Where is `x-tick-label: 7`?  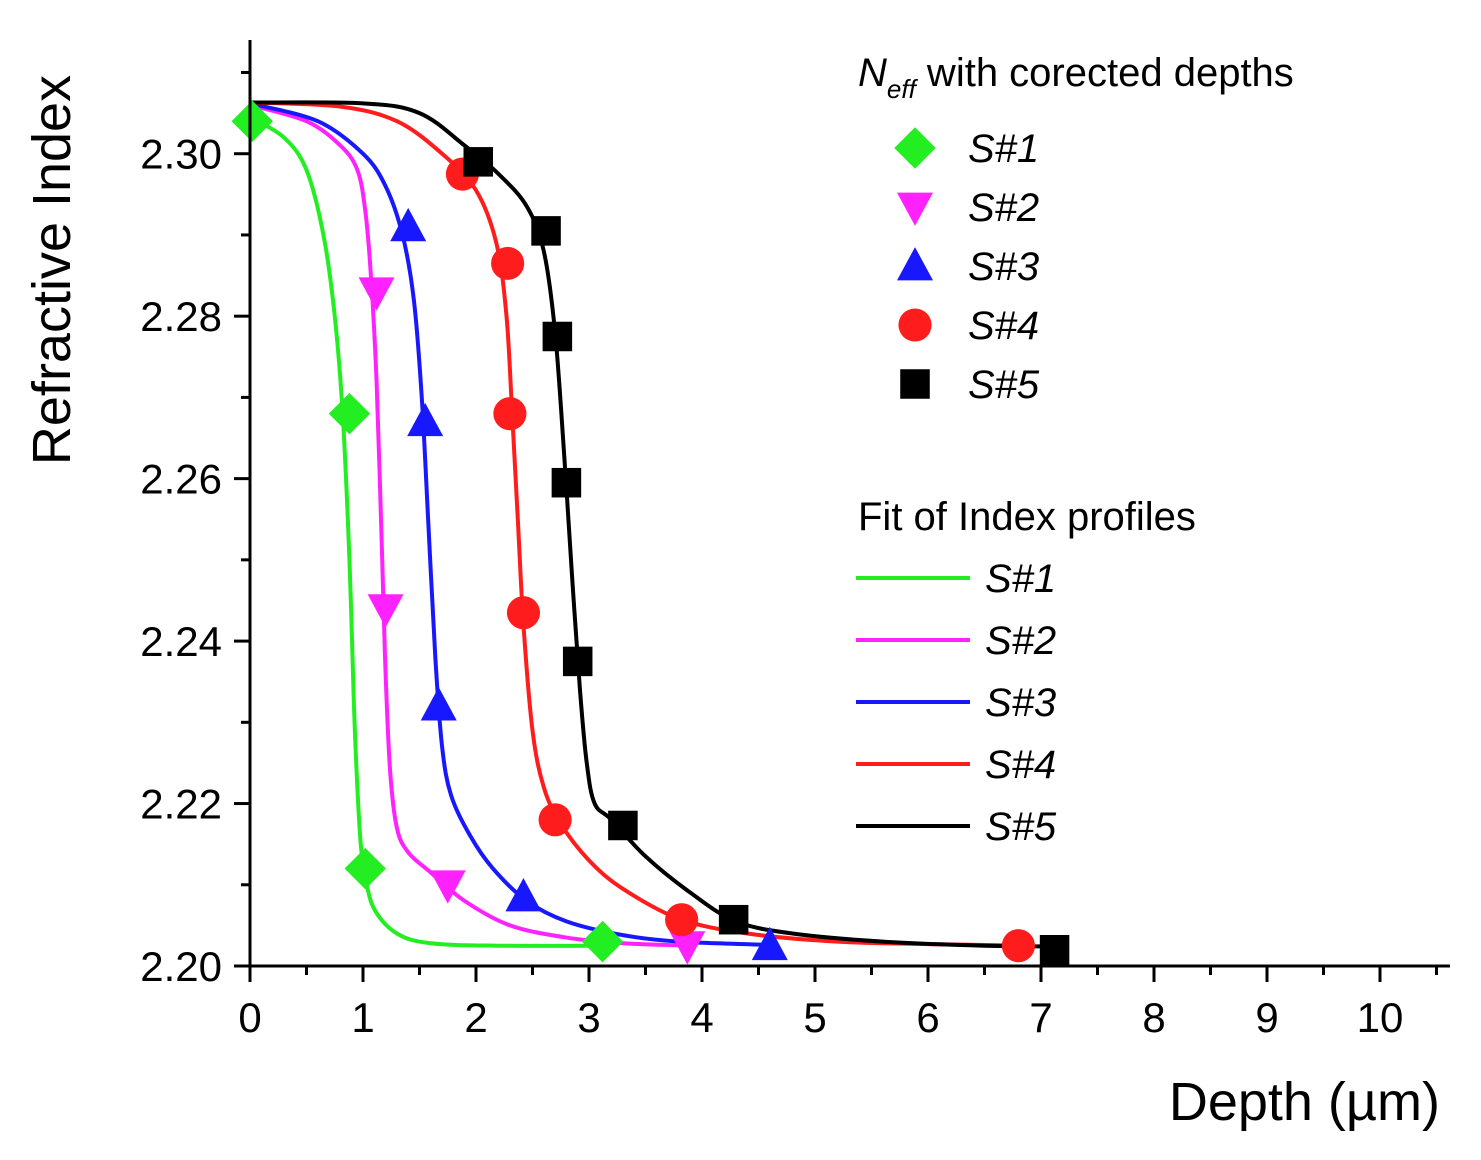 x-tick-label: 7 is located at coordinates (1040, 1017).